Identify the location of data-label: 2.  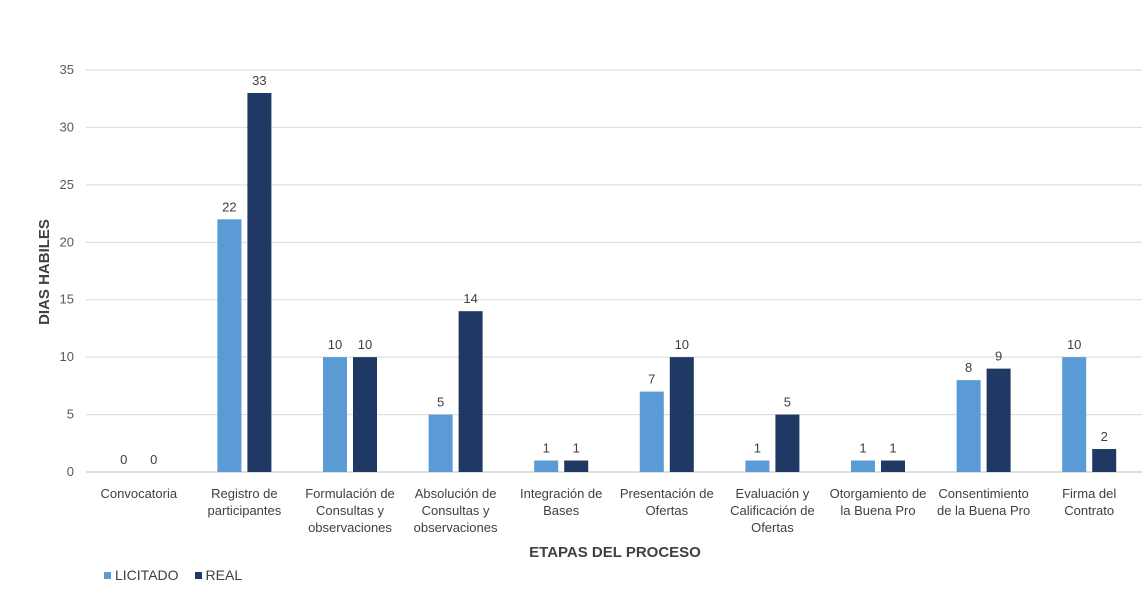
(1104, 436).